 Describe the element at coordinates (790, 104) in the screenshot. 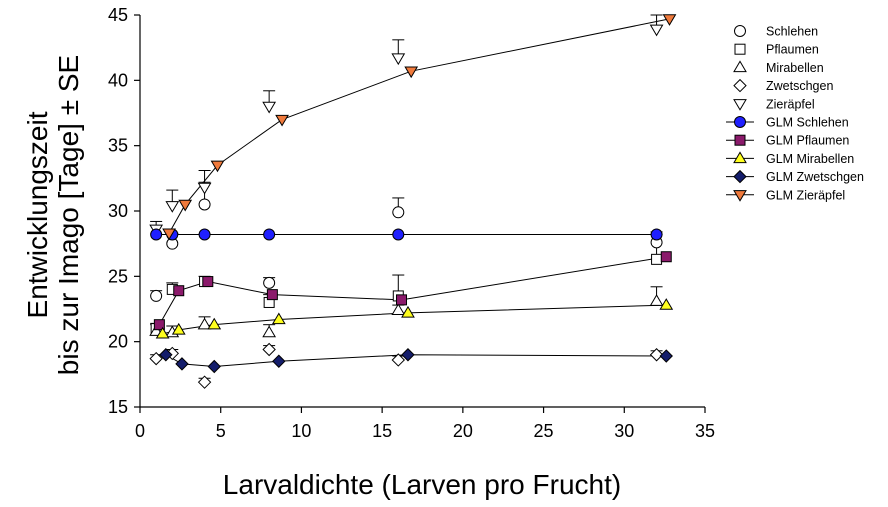

I see `legend-label: Zieräpfel` at that location.